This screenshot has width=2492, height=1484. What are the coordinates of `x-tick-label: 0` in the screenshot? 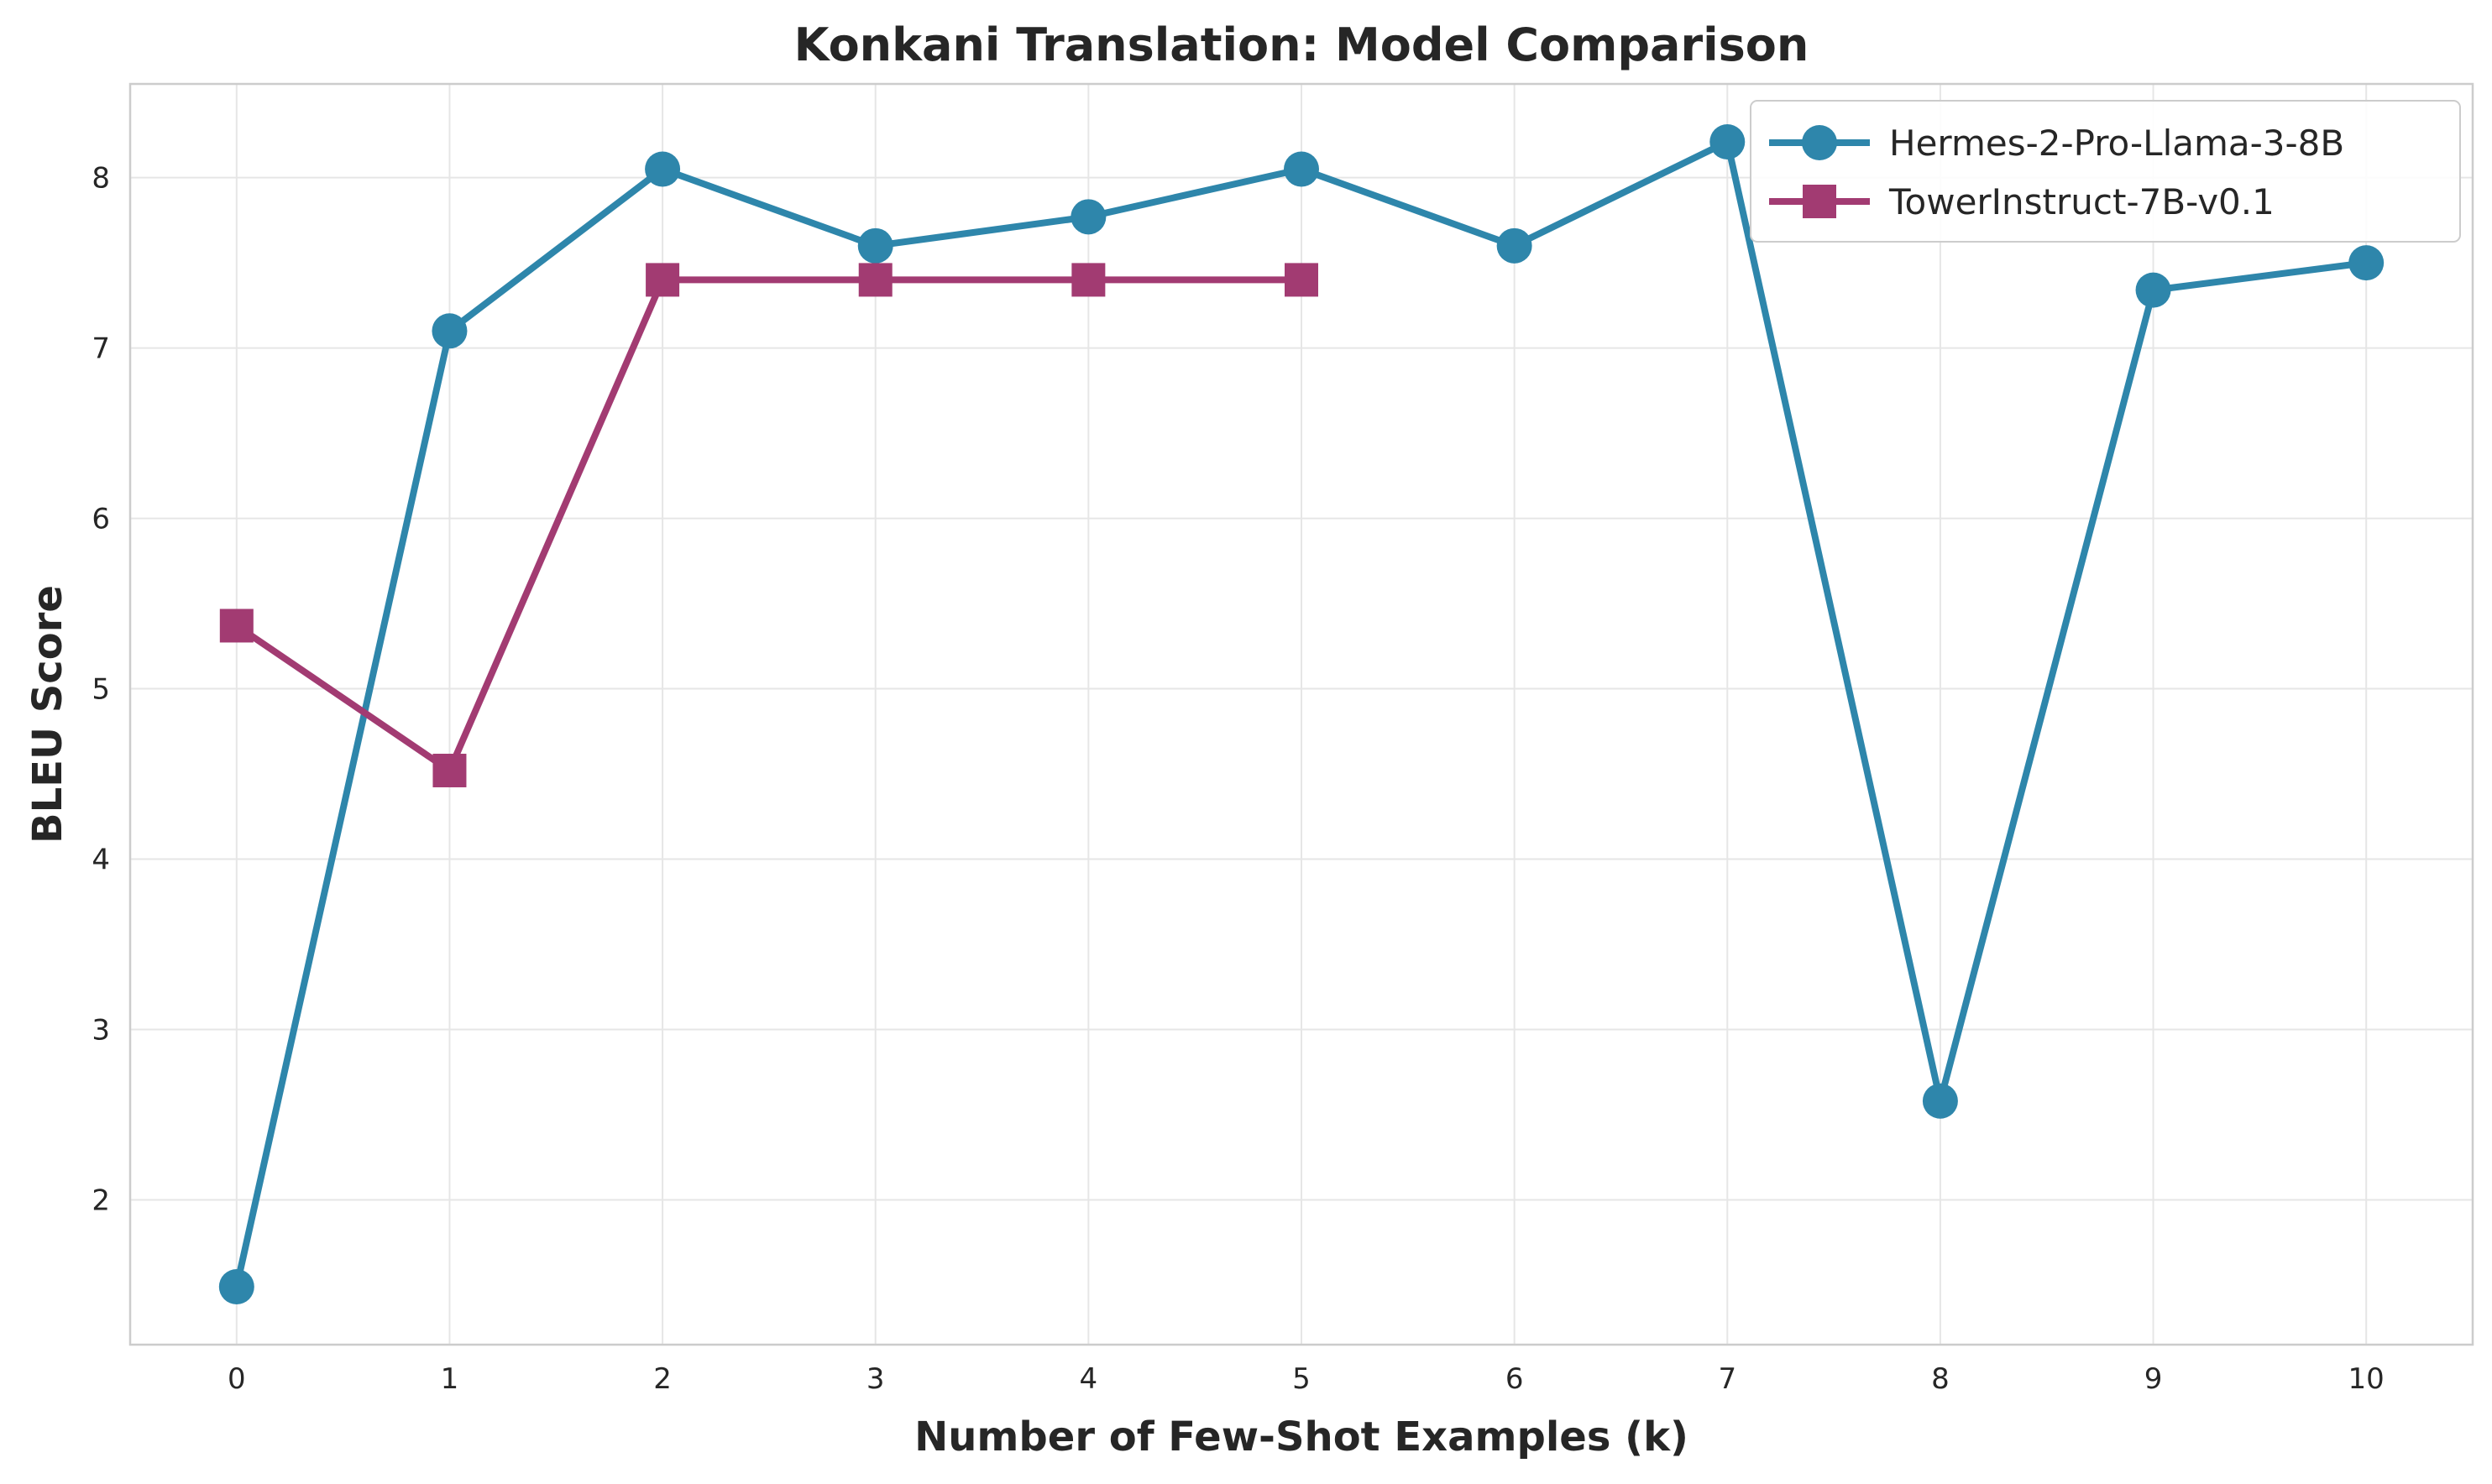 It's located at (237, 1379).